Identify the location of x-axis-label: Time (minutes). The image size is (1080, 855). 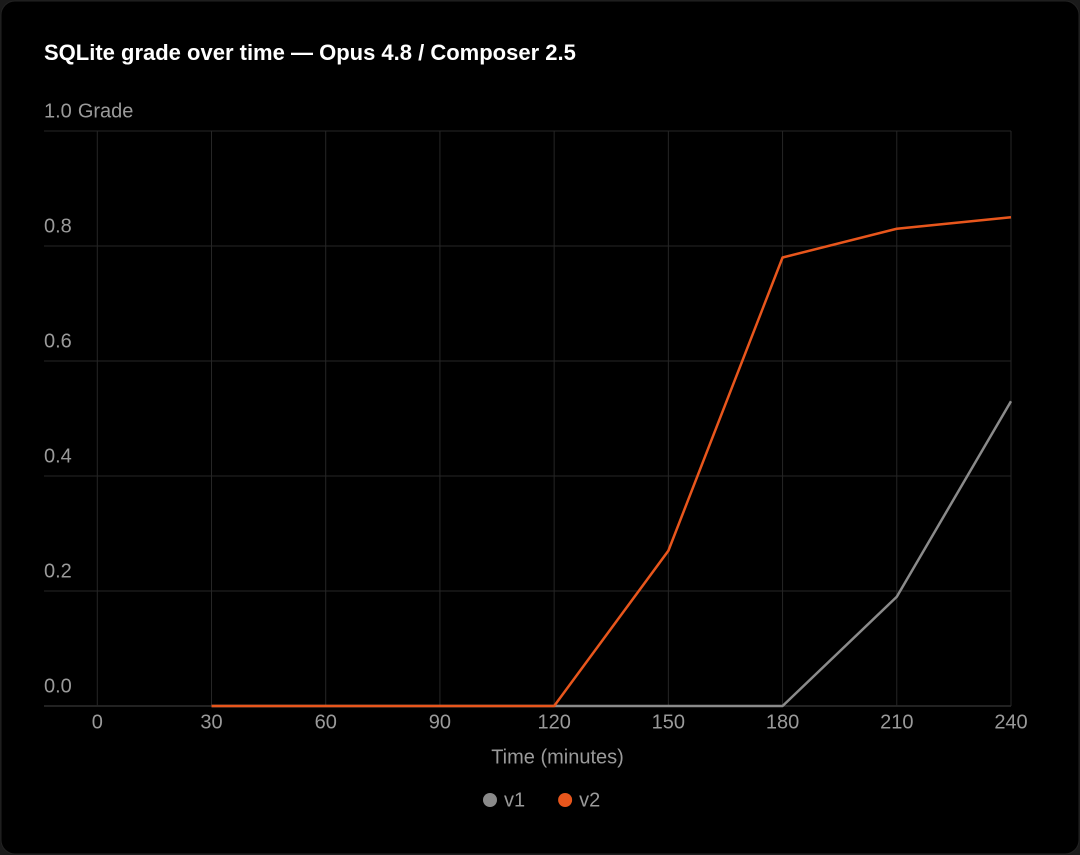
(557, 757).